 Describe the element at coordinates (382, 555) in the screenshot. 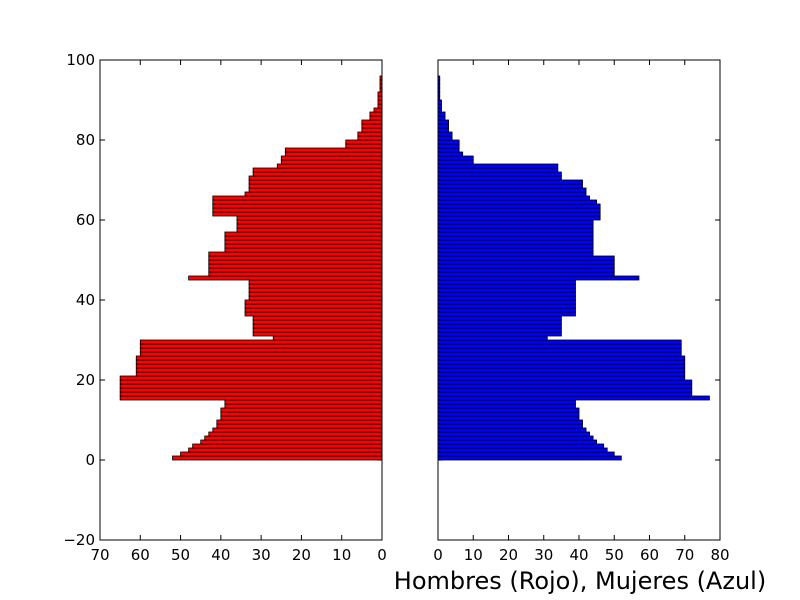

I see `xtick-label-hombres: 0` at that location.